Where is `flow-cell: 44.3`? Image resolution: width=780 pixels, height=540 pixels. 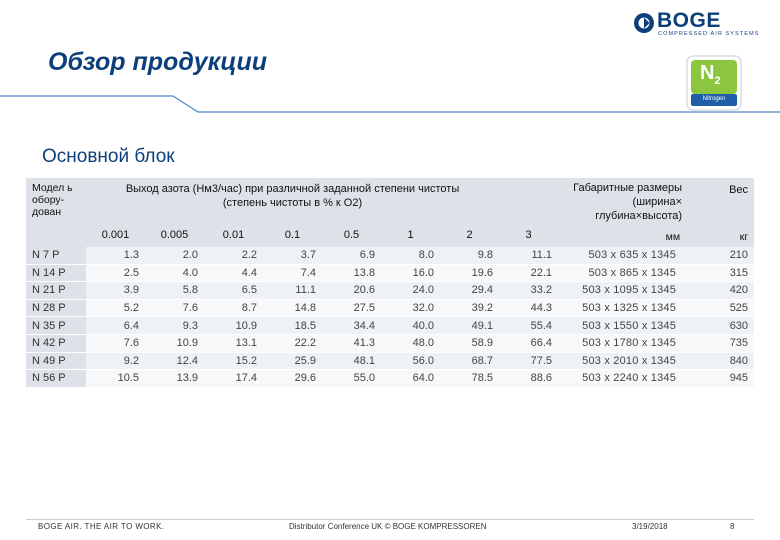
flow-cell: 44.3 is located at coordinates (529, 308).